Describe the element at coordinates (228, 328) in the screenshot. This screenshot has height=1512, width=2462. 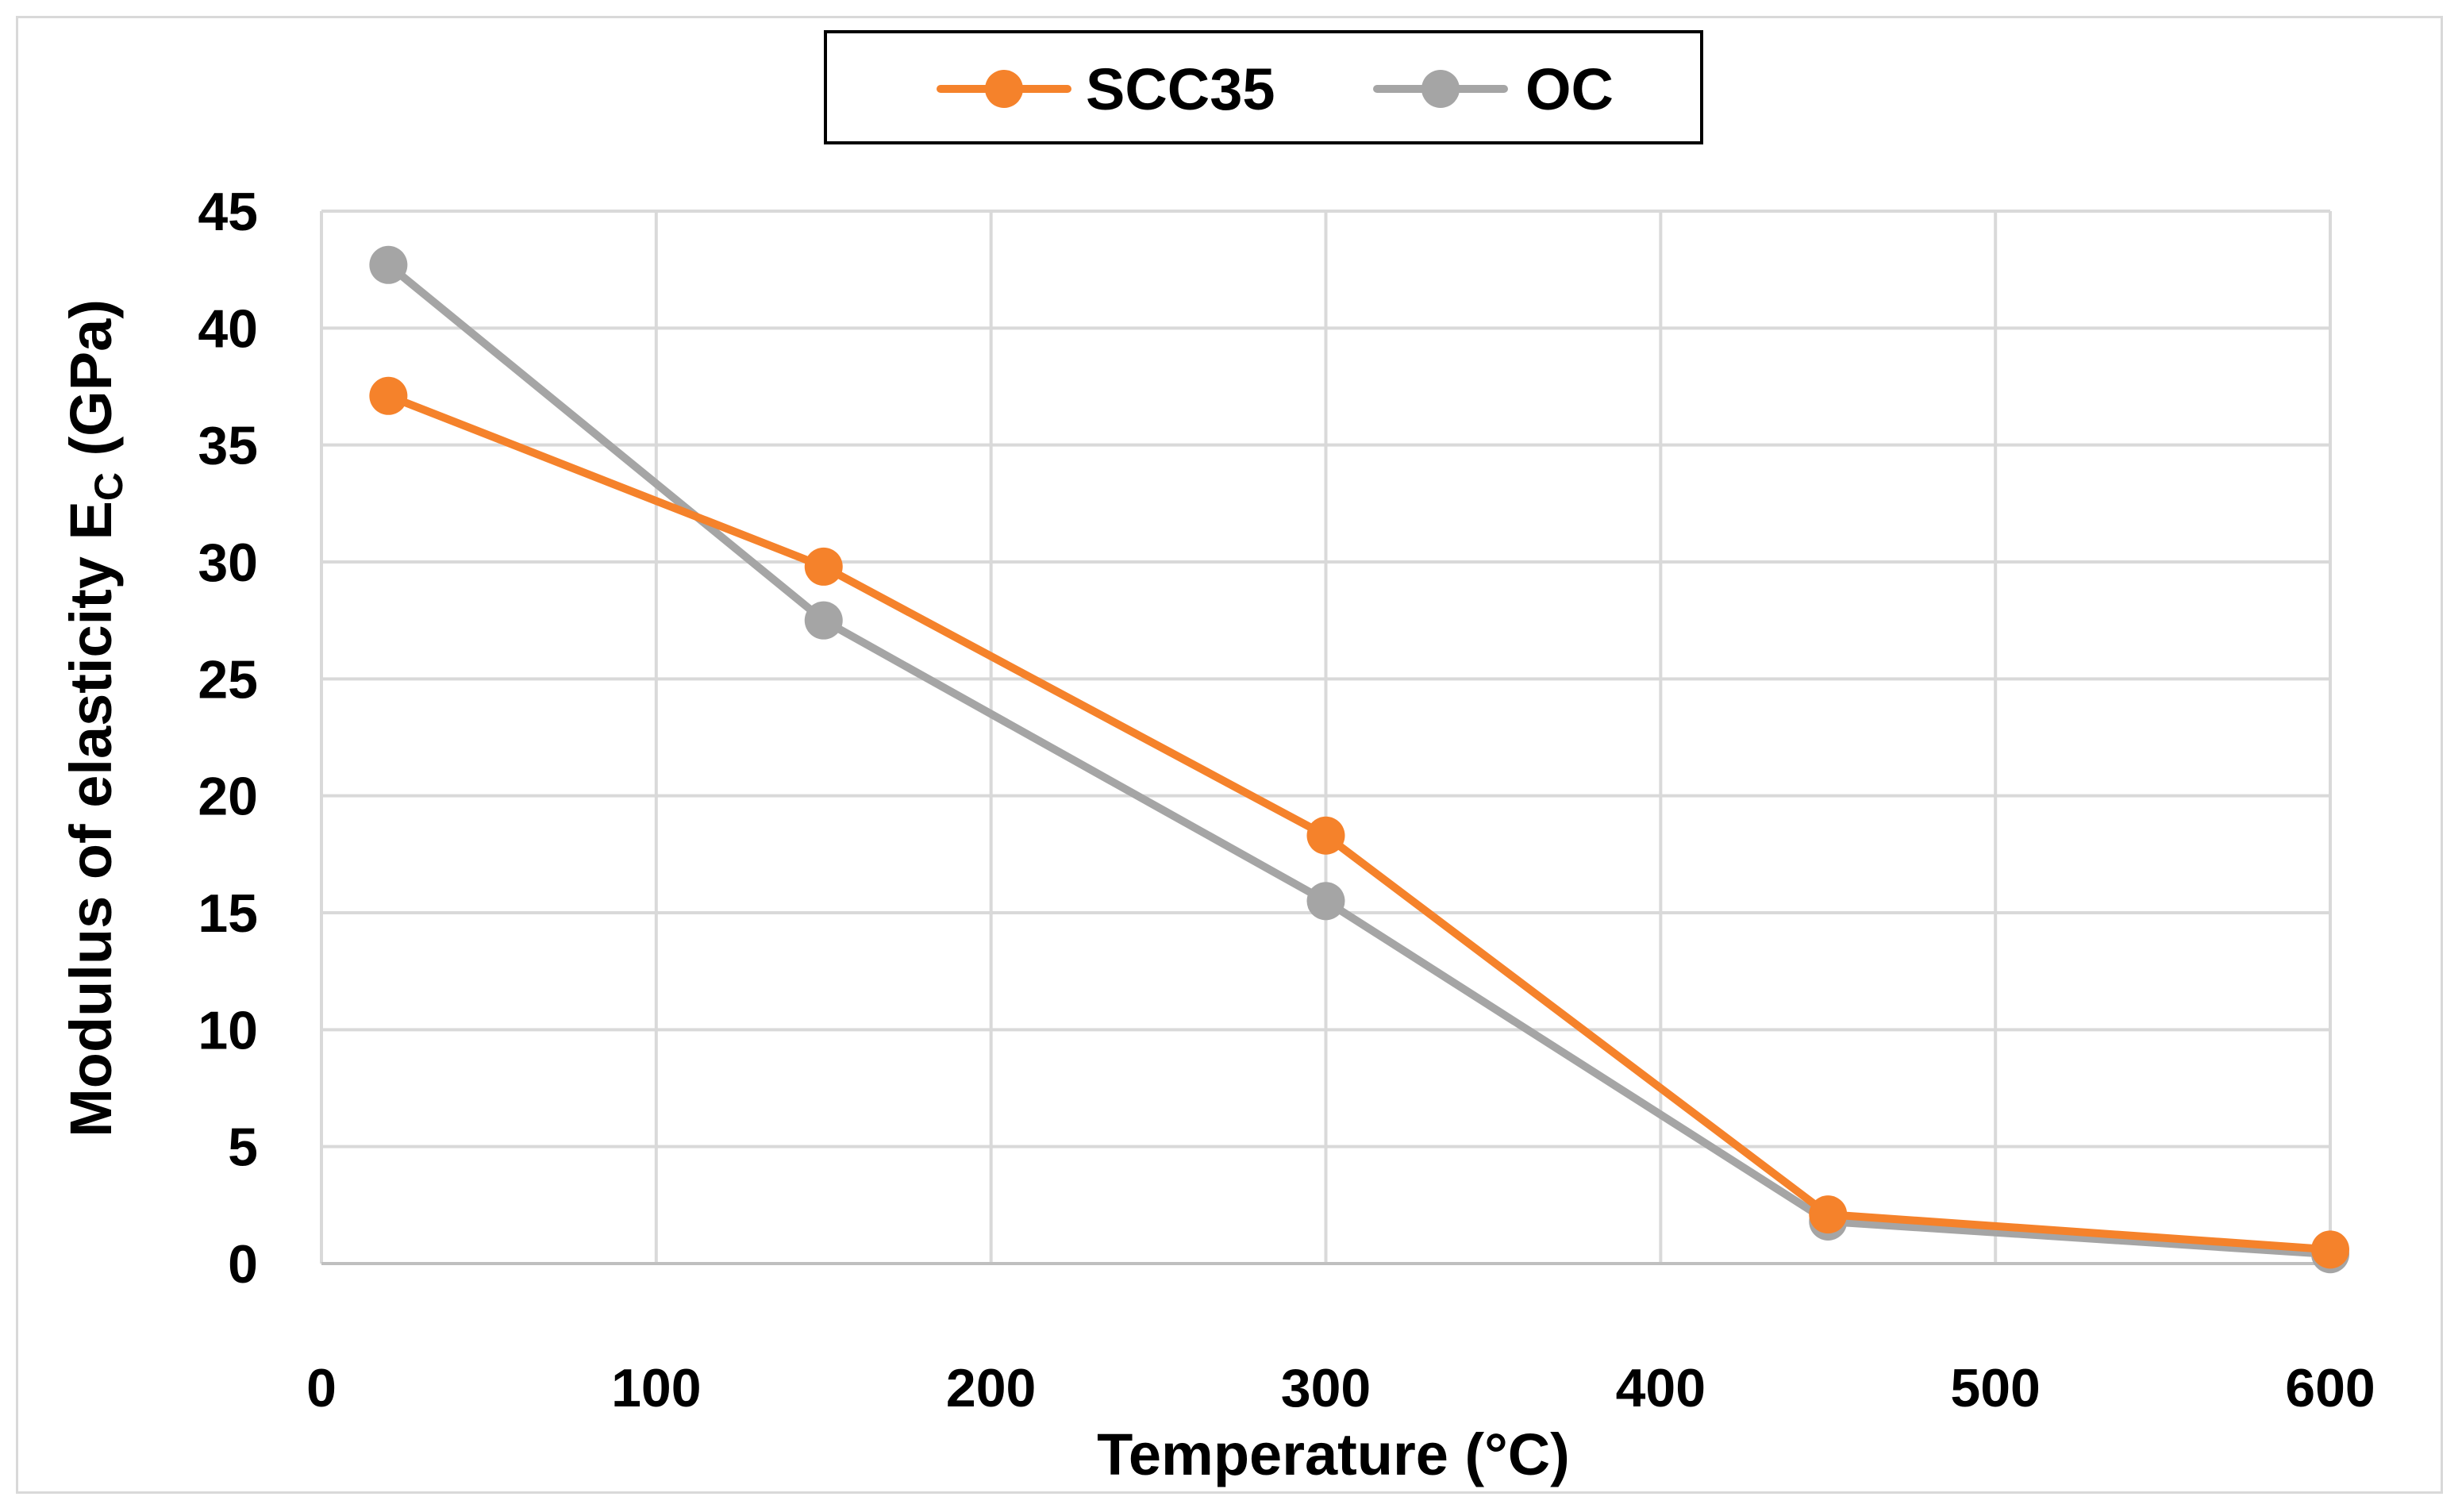
I see `y-tick-label: 40` at that location.